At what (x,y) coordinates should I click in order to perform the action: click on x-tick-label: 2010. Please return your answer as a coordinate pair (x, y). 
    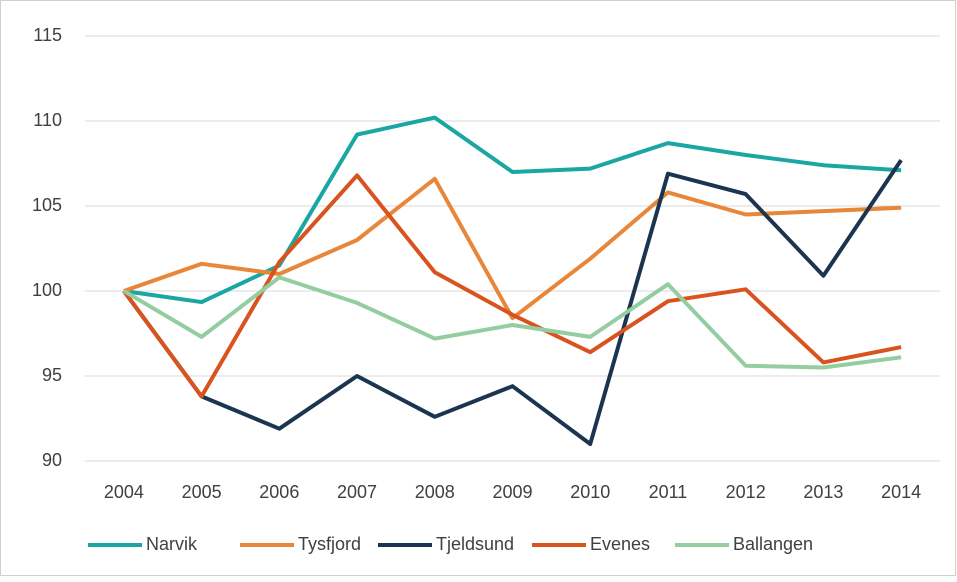
    Looking at the image, I should click on (590, 492).